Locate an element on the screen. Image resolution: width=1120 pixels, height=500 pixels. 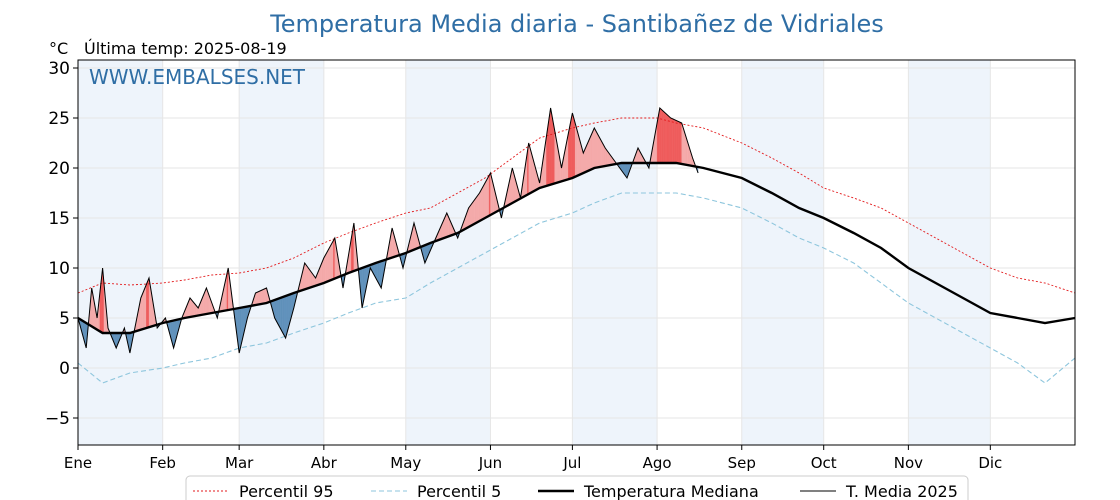
x-tick-label: Abr is located at coordinates (324, 463).